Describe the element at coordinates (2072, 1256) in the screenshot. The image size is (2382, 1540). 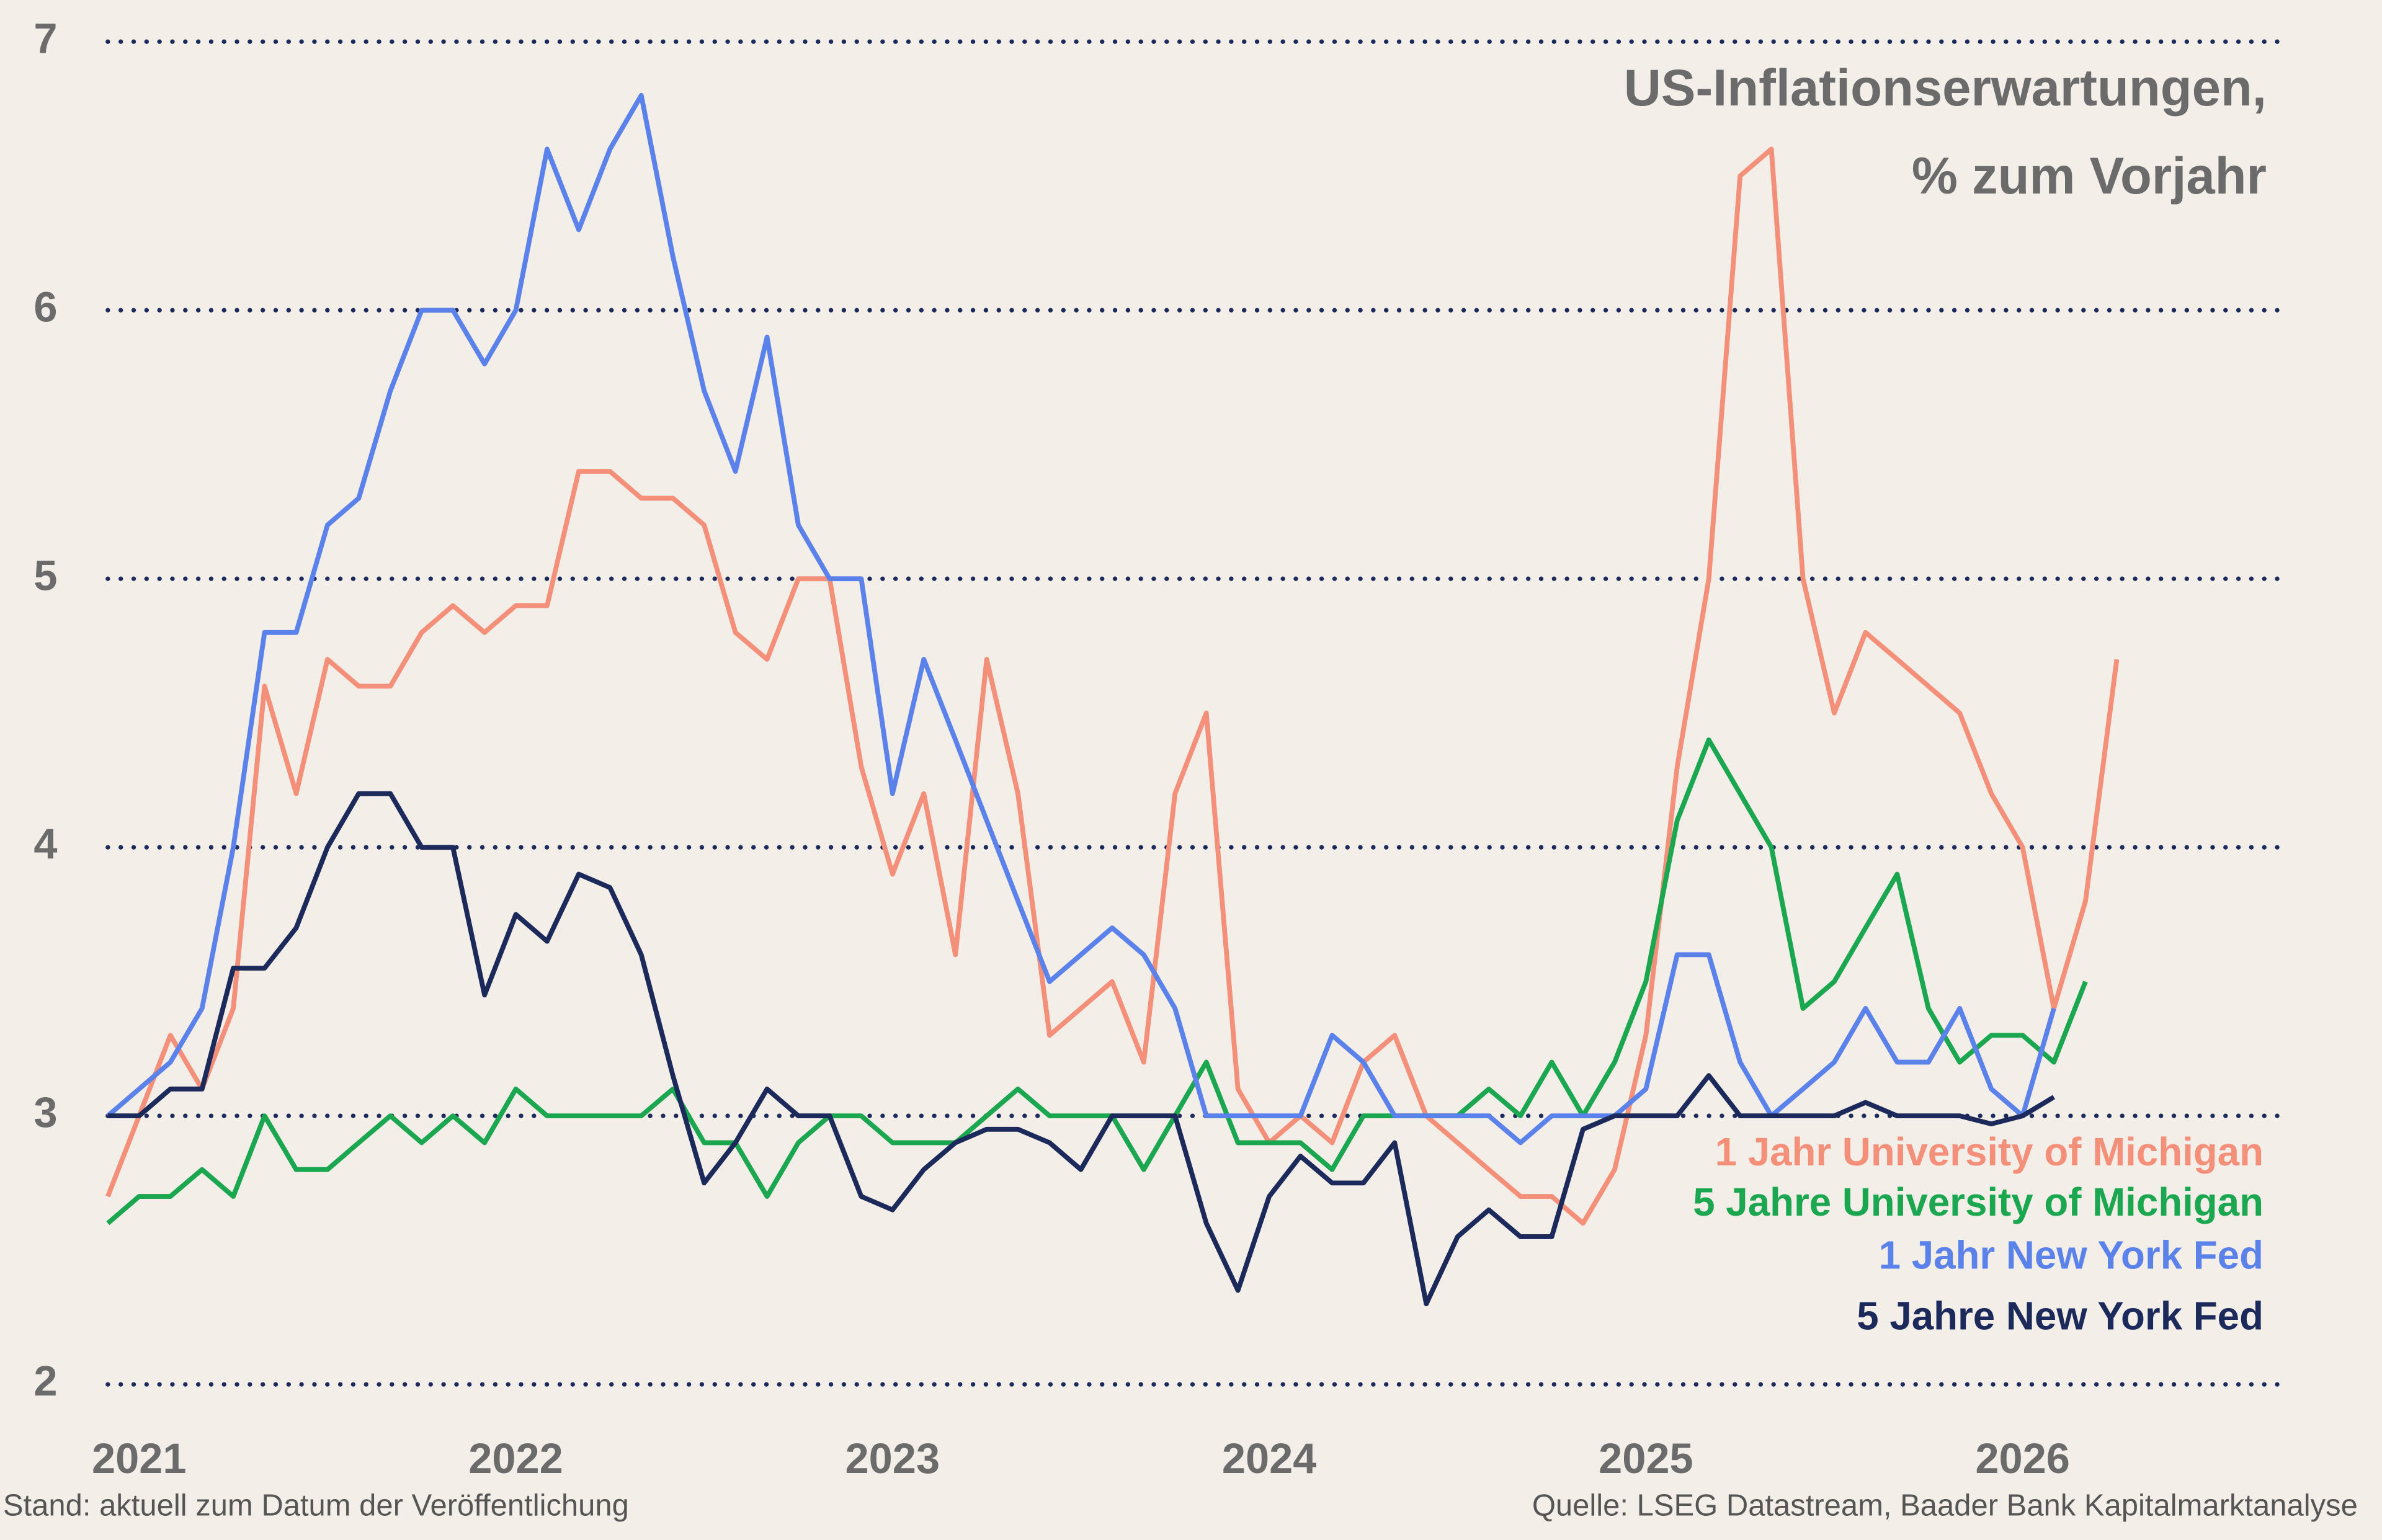
I see `legend-entry: 1 Jahr New York Fed` at that location.